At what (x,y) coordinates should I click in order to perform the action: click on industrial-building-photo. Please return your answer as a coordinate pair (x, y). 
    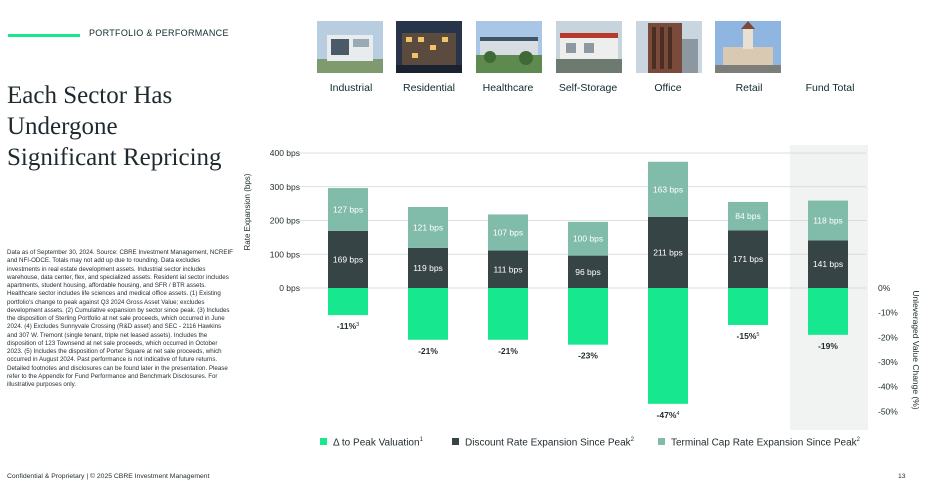
    Looking at the image, I should click on (350, 47).